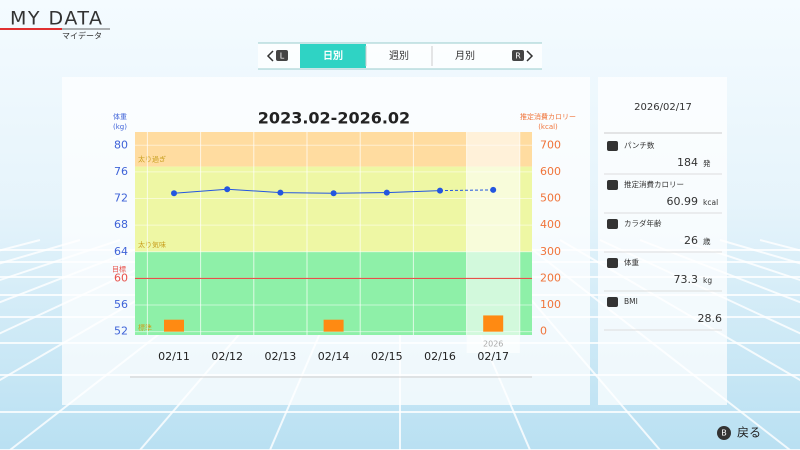 Image resolution: width=800 pixels, height=450 pixels. What do you see at coordinates (387, 356) in the screenshot?
I see `x-tick-label: 02/15` at bounding box center [387, 356].